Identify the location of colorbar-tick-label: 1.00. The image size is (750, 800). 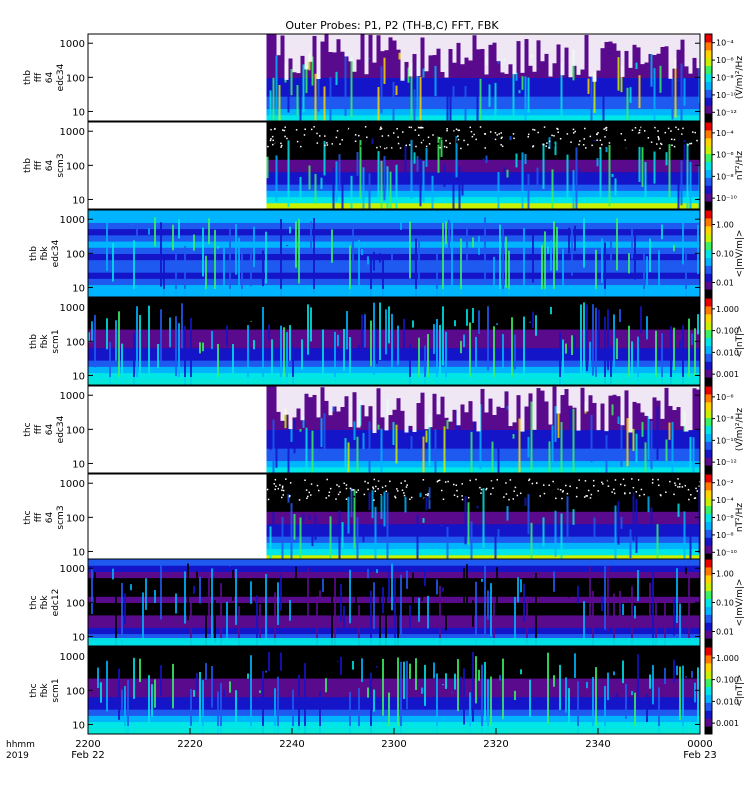
(725, 225).